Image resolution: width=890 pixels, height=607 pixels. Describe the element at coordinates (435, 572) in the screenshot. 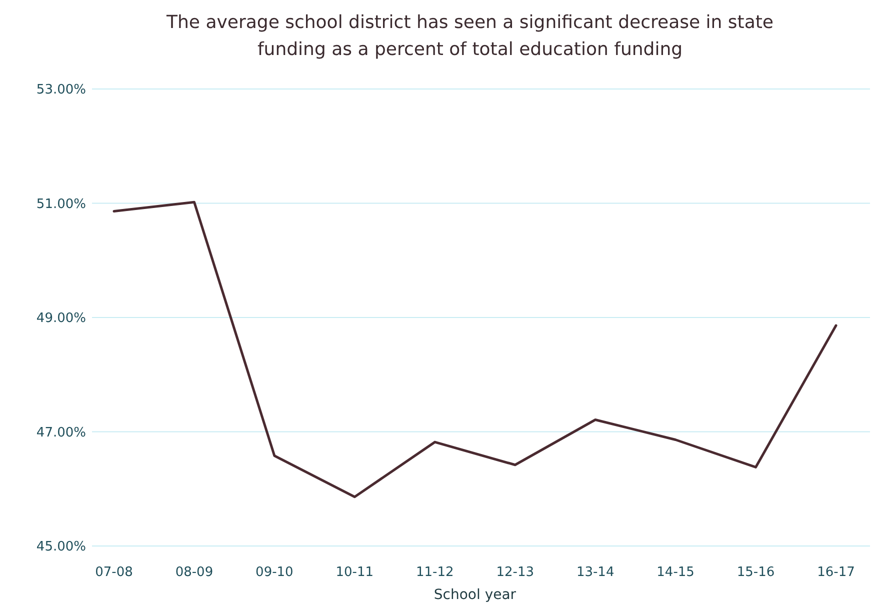

I see `x-tick-label: 11-12` at that location.